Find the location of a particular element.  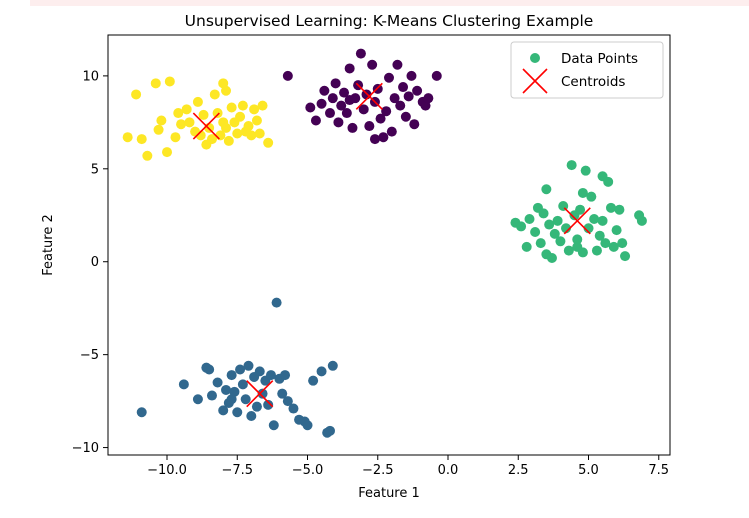

legend-label: Data Points is located at coordinates (599, 59).